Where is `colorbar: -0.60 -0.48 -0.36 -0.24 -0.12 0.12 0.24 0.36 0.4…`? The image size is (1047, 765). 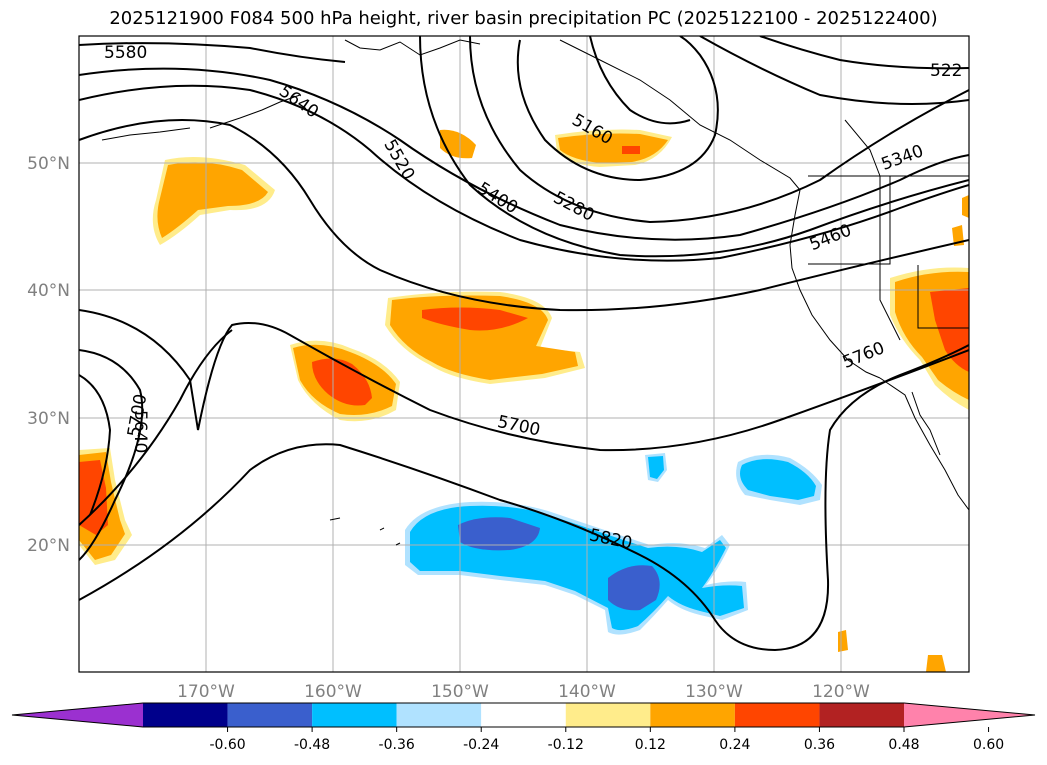
colorbar: -0.60 -0.48 -0.36 -0.24 -0.12 0.12 0.24 0.36 0.4… is located at coordinates (523, 727).